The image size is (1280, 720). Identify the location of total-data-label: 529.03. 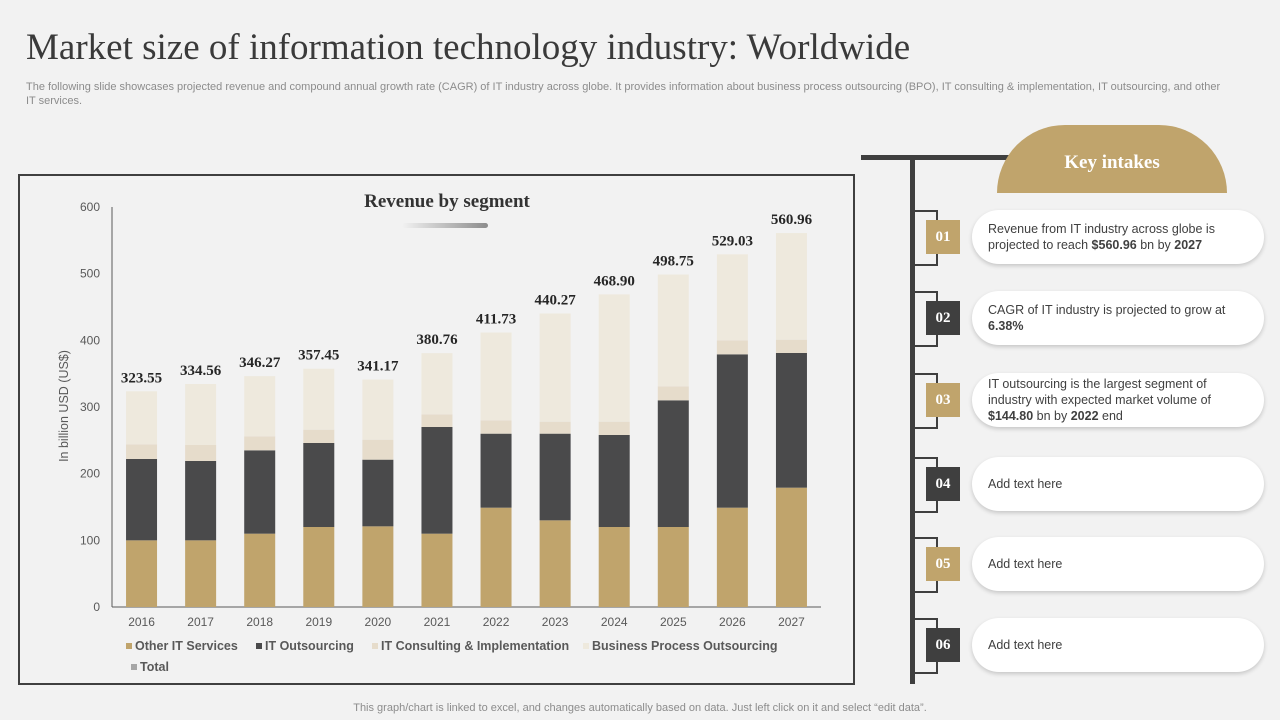
(732, 241).